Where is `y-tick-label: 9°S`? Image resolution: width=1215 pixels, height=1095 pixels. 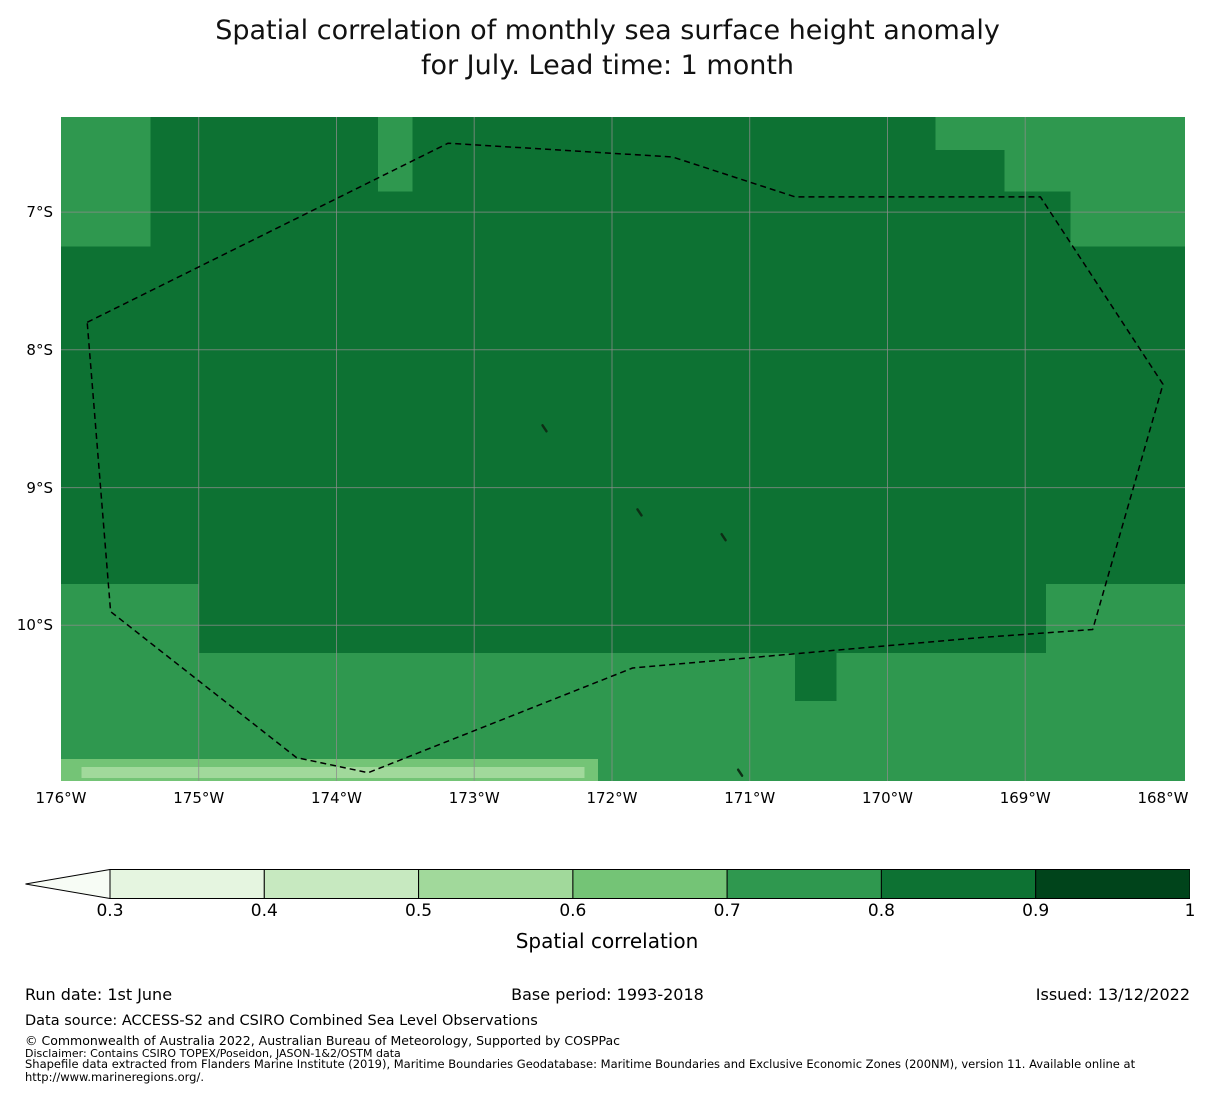 y-tick-label: 9°S is located at coordinates (39, 487).